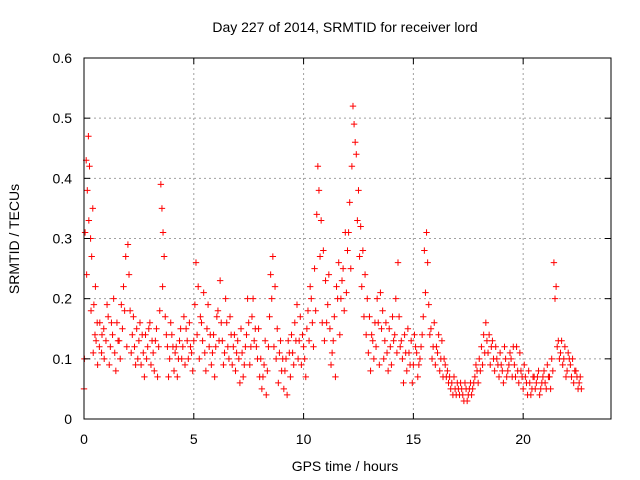 The image size is (640, 480). Describe the element at coordinates (304, 439) in the screenshot. I see `x-tick-label: 10` at that location.